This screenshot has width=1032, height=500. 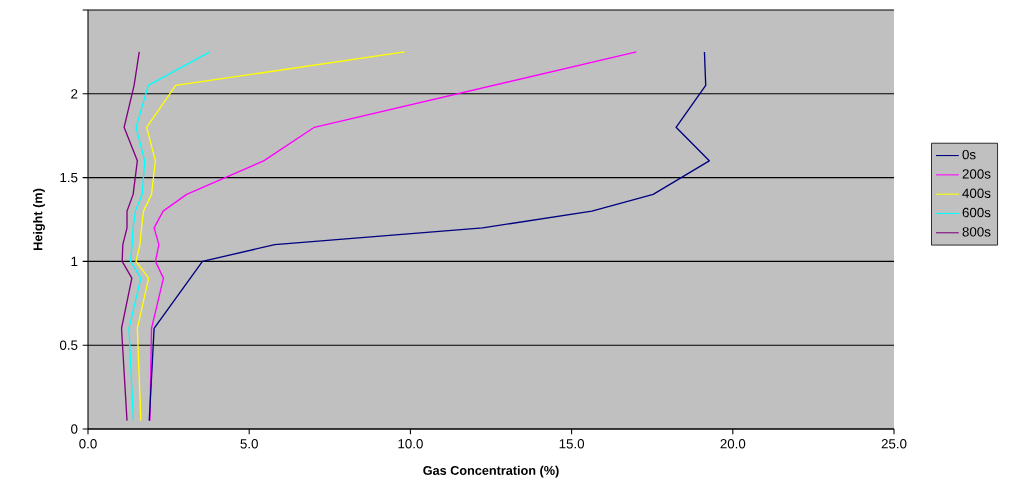 What do you see at coordinates (976, 193) in the screenshot?
I see `legend-label: 400s` at bounding box center [976, 193].